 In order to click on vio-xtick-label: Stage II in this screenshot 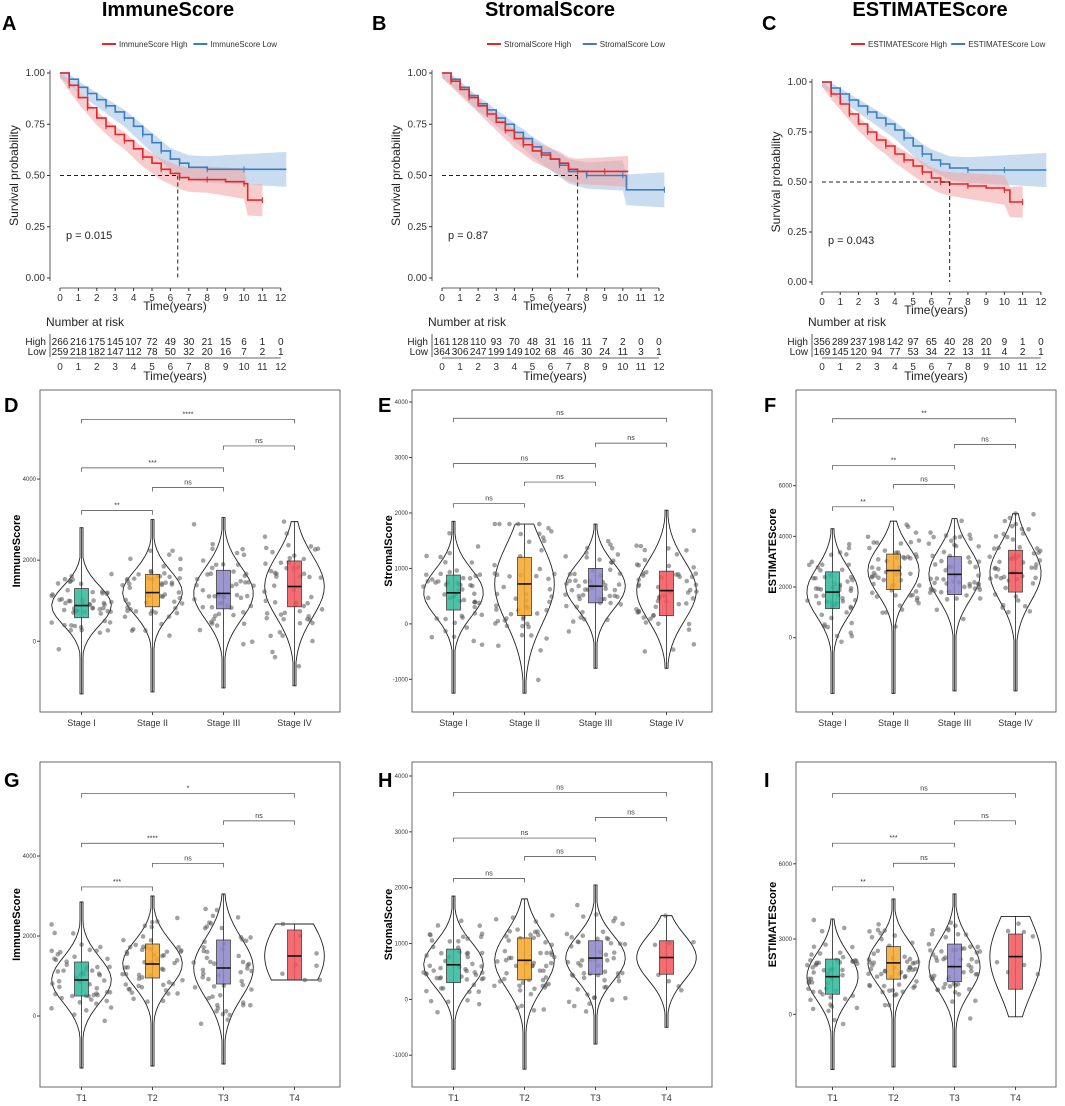, I will do `click(524, 723)`.